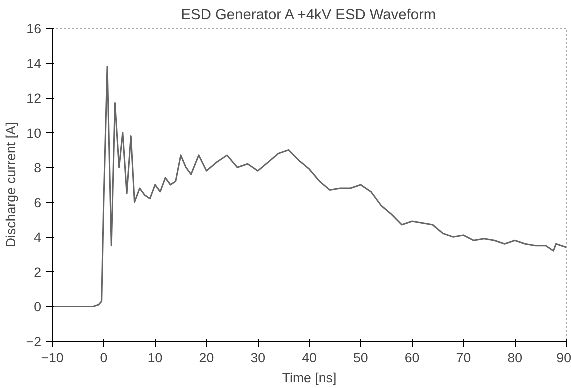 This screenshot has width=571, height=388. I want to click on x-axis-title: Time [ns], so click(309, 378).